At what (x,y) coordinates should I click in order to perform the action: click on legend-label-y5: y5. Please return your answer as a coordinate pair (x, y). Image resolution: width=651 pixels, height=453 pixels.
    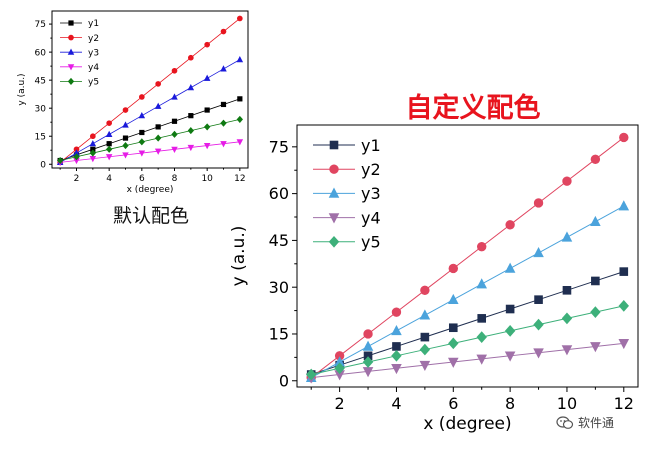
    Looking at the image, I should click on (371, 242).